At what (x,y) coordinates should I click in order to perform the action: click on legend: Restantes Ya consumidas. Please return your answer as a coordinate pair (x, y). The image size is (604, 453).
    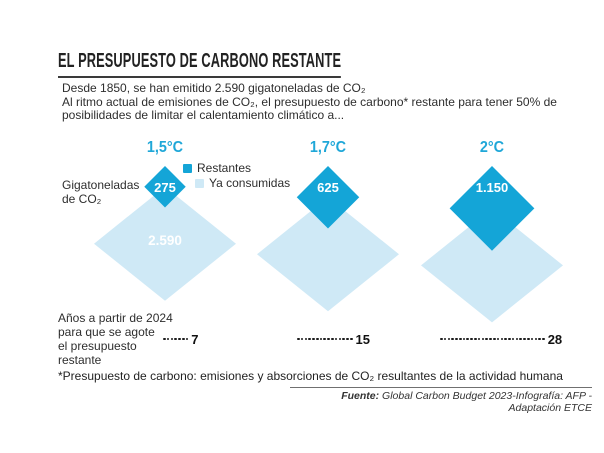
    Looking at the image, I should click on (236, 176).